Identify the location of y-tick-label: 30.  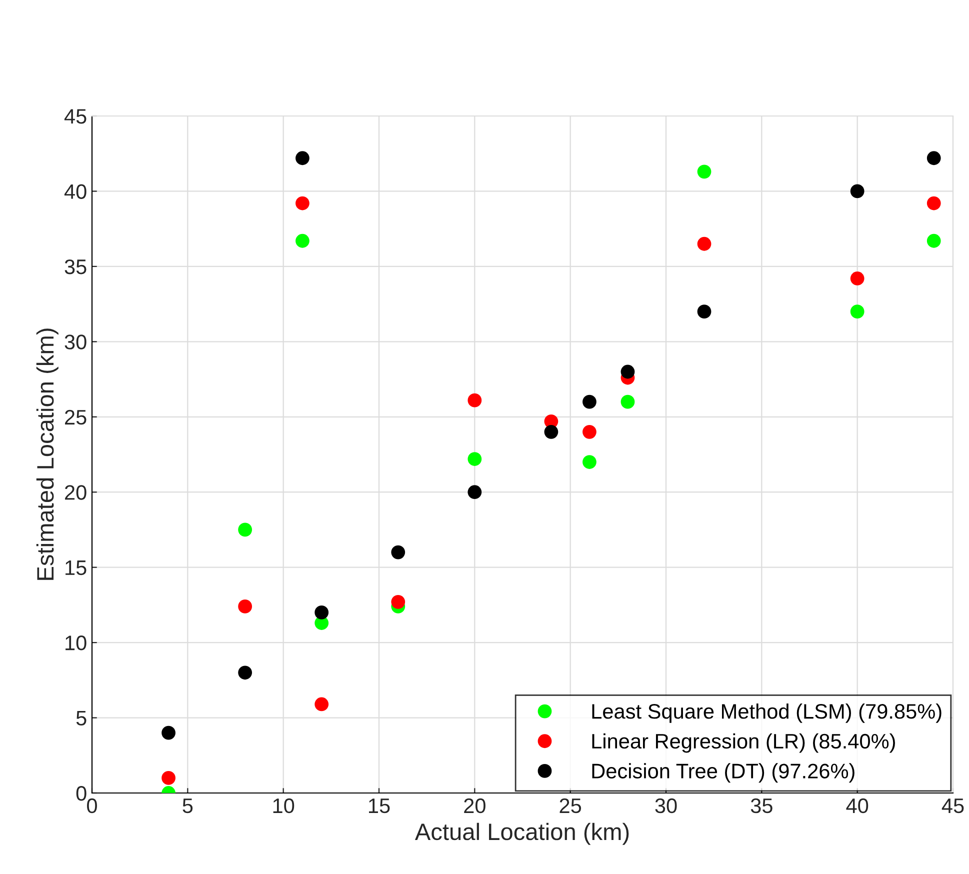
(75, 342).